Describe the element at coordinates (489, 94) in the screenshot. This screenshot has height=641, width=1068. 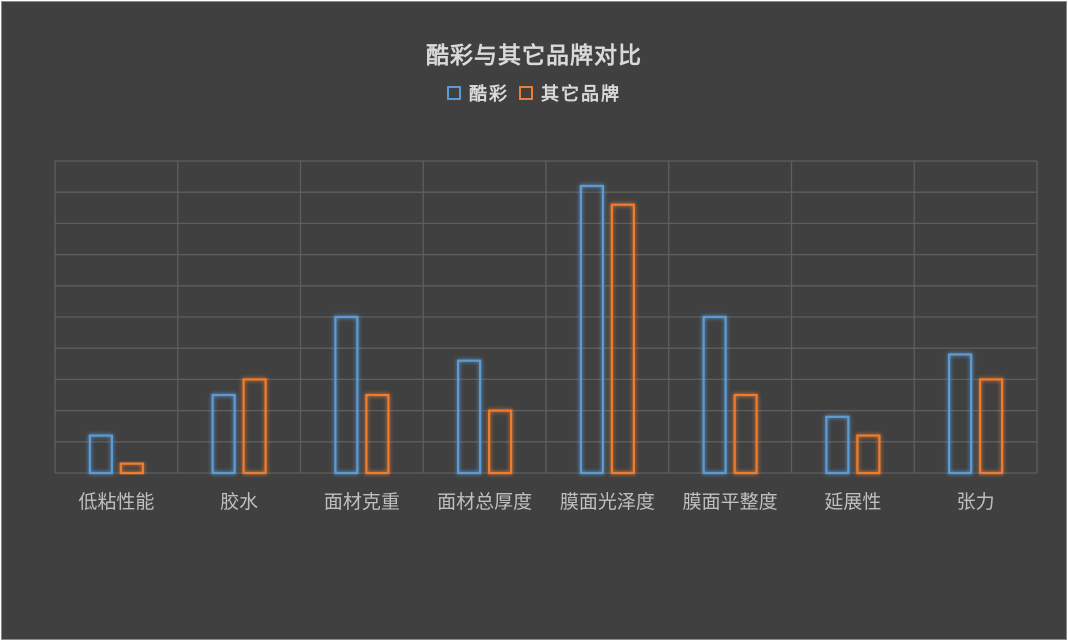
I see `legend-label-kucai: 酷彩` at that location.